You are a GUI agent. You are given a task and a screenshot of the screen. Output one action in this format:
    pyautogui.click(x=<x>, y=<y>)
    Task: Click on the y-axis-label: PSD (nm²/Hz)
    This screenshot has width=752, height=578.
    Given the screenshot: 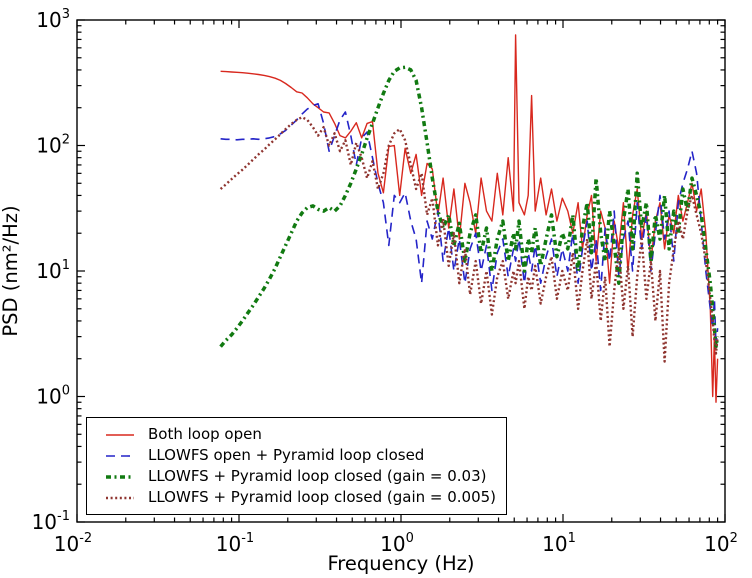 What is the action you would take?
    pyautogui.click(x=11, y=270)
    